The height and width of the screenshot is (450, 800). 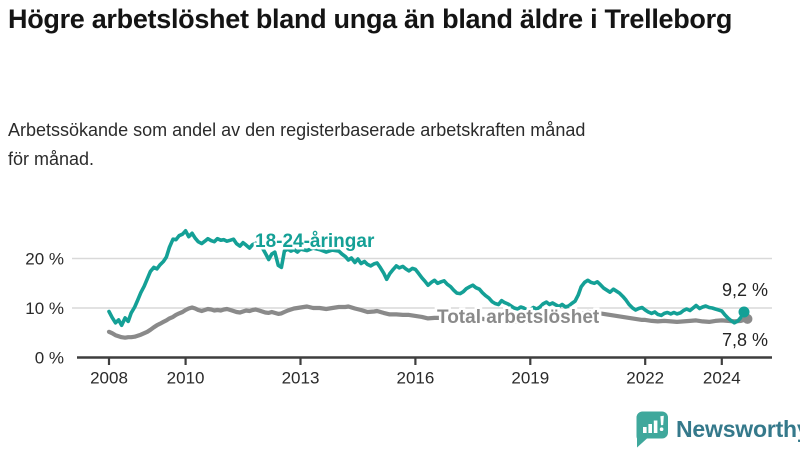 I want to click on bar-chart-speech-bubble-icon, so click(x=652, y=429).